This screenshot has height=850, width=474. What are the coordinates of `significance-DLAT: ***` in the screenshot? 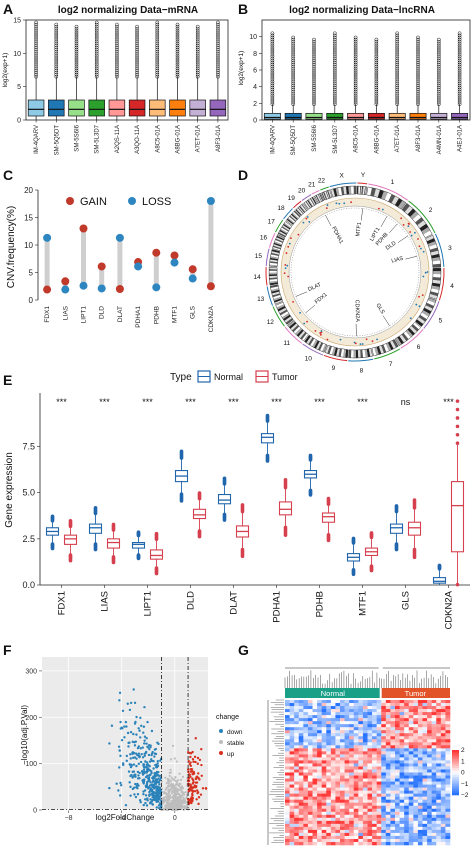 It's located at (233, 402).